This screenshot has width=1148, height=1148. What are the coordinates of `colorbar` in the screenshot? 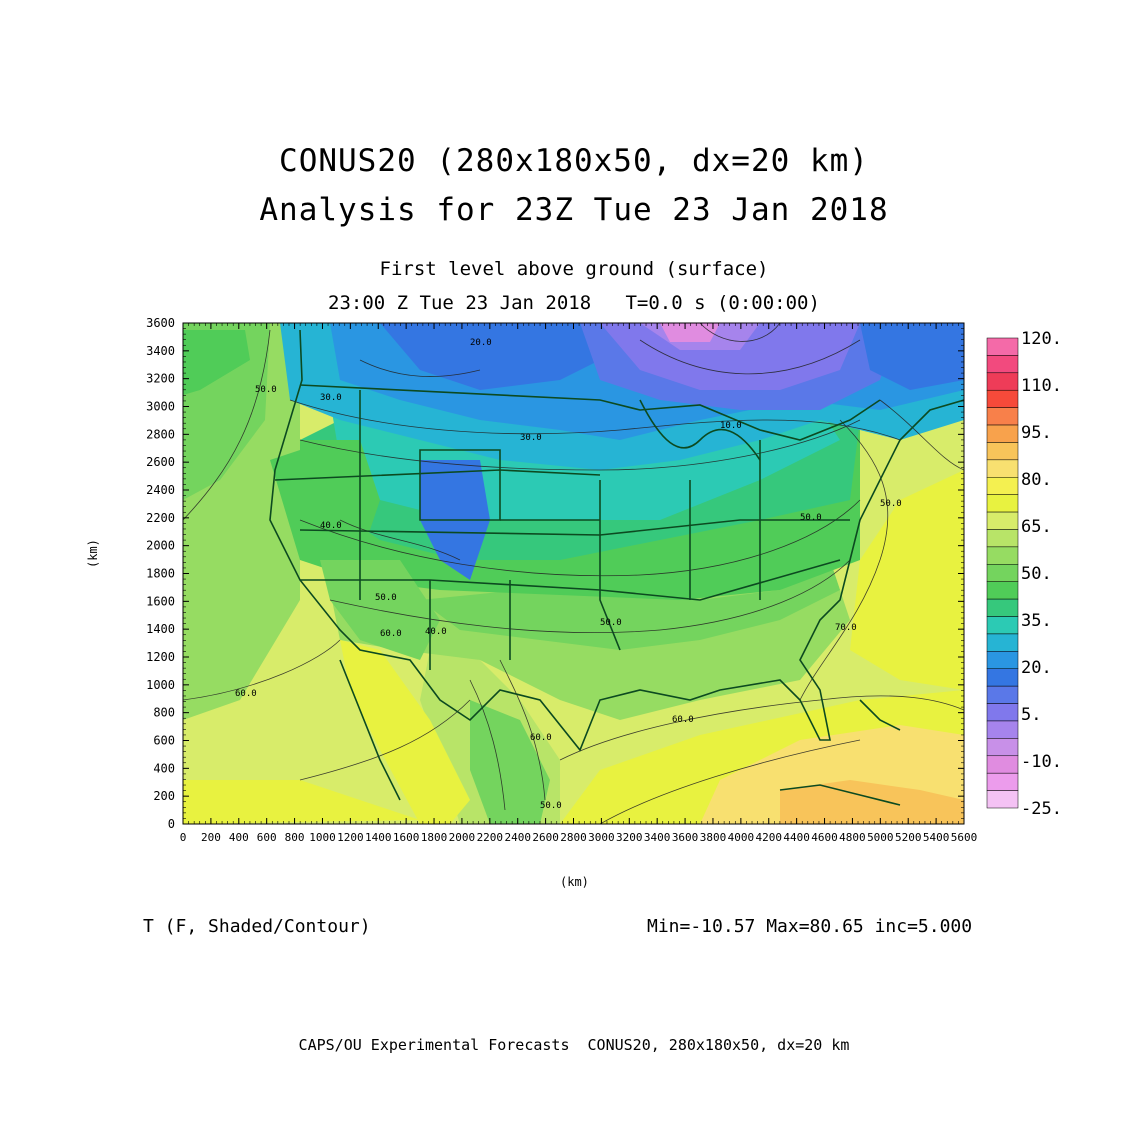 It's located at (1002, 573).